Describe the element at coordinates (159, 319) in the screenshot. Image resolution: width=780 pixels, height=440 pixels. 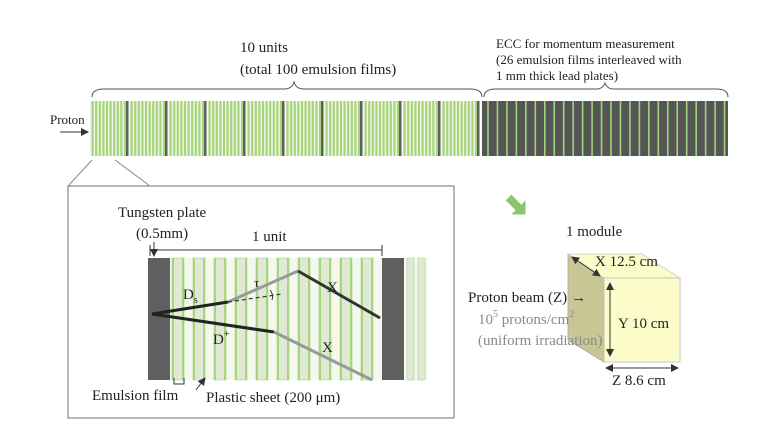
I see `tungsten-plate-left` at that location.